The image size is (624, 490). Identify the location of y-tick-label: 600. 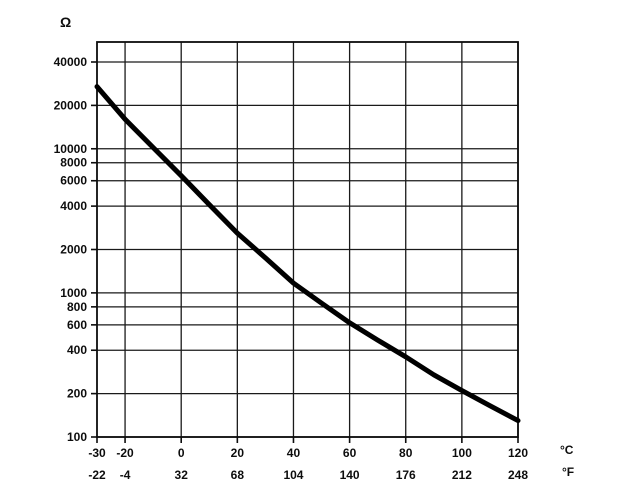
(77, 325).